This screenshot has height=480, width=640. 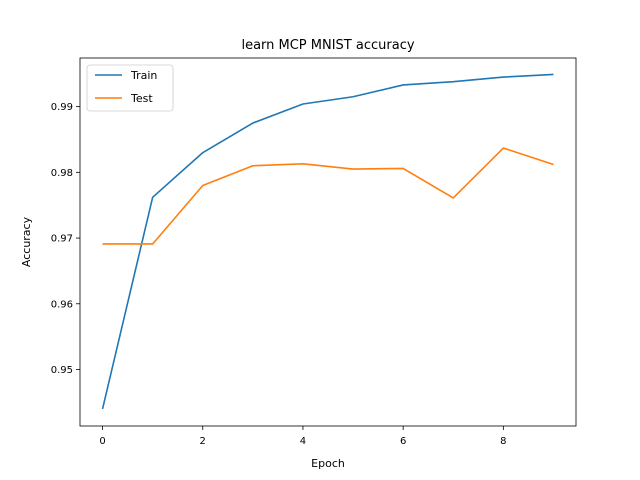 What do you see at coordinates (141, 98) in the screenshot?
I see `legend-label-test: Test` at bounding box center [141, 98].